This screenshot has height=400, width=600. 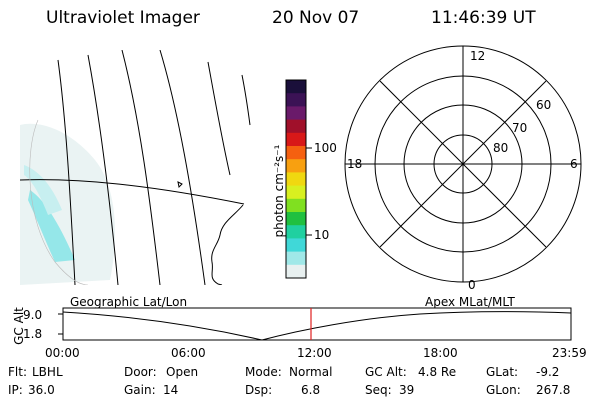 I want to click on status-door-value: Open, so click(x=182, y=372).